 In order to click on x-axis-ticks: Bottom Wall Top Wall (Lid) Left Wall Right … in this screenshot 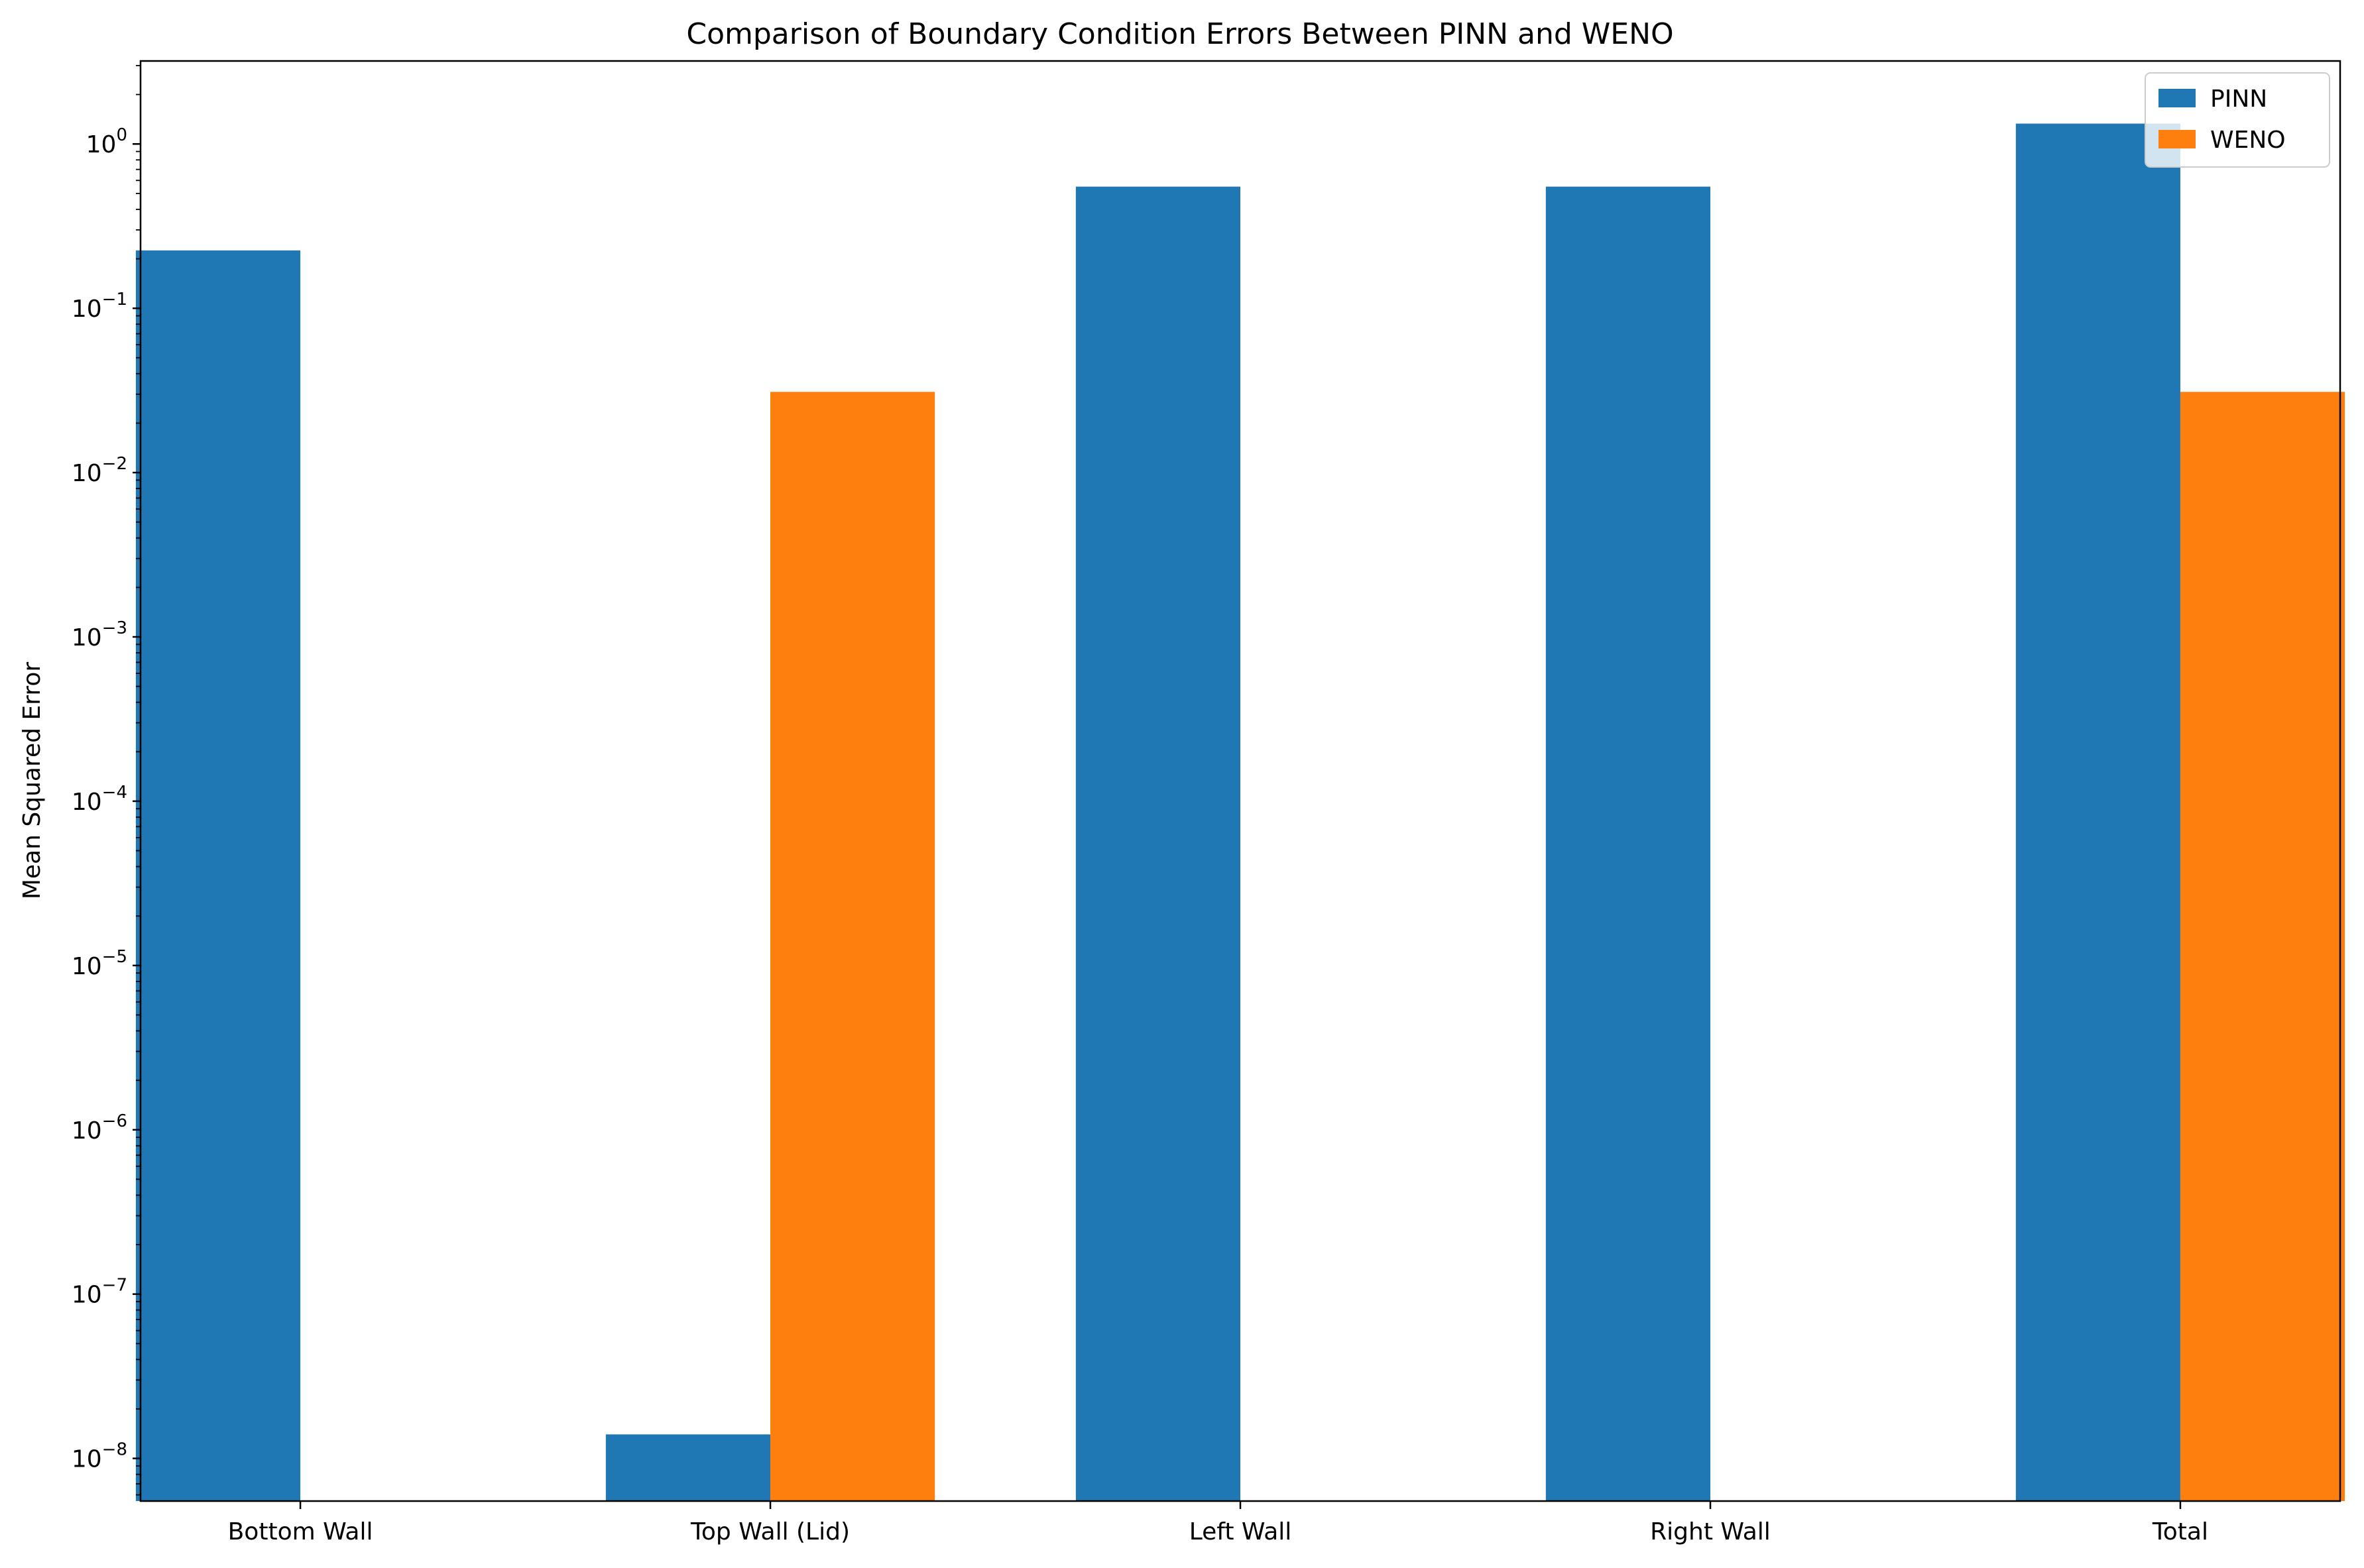, I will do `click(1218, 1523)`.